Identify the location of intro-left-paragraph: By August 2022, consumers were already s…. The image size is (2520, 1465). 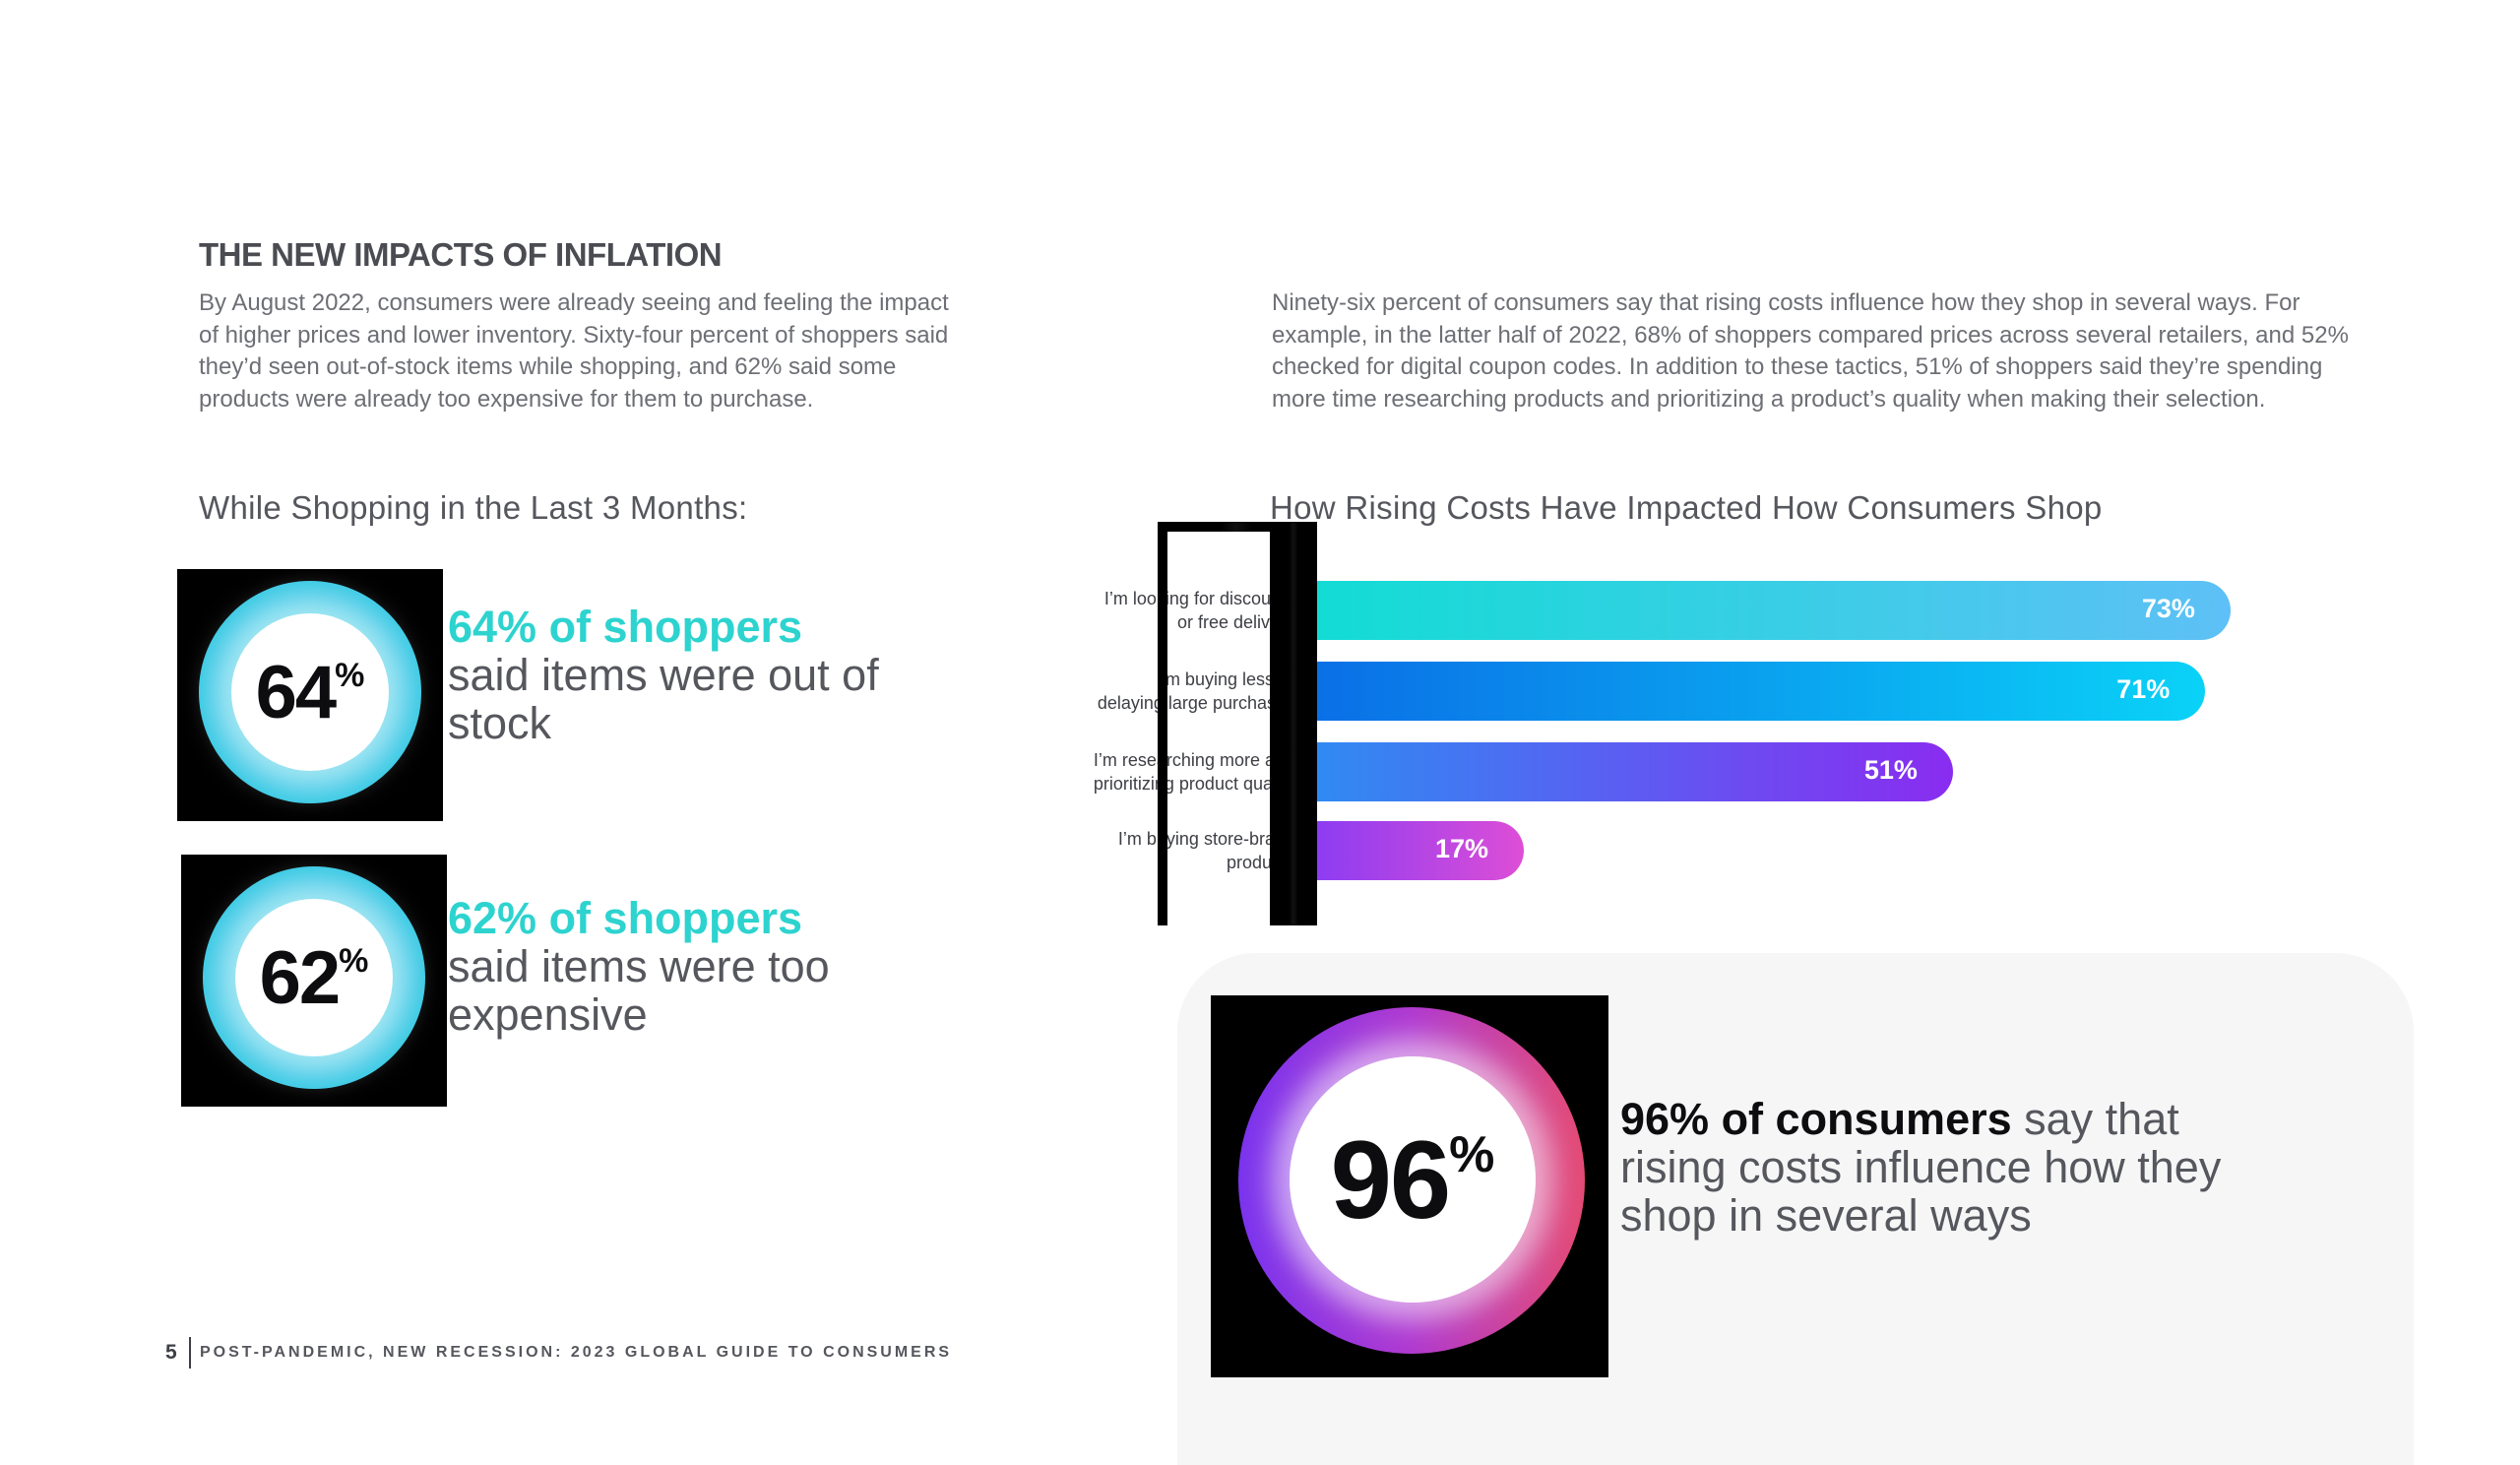
(574, 351).